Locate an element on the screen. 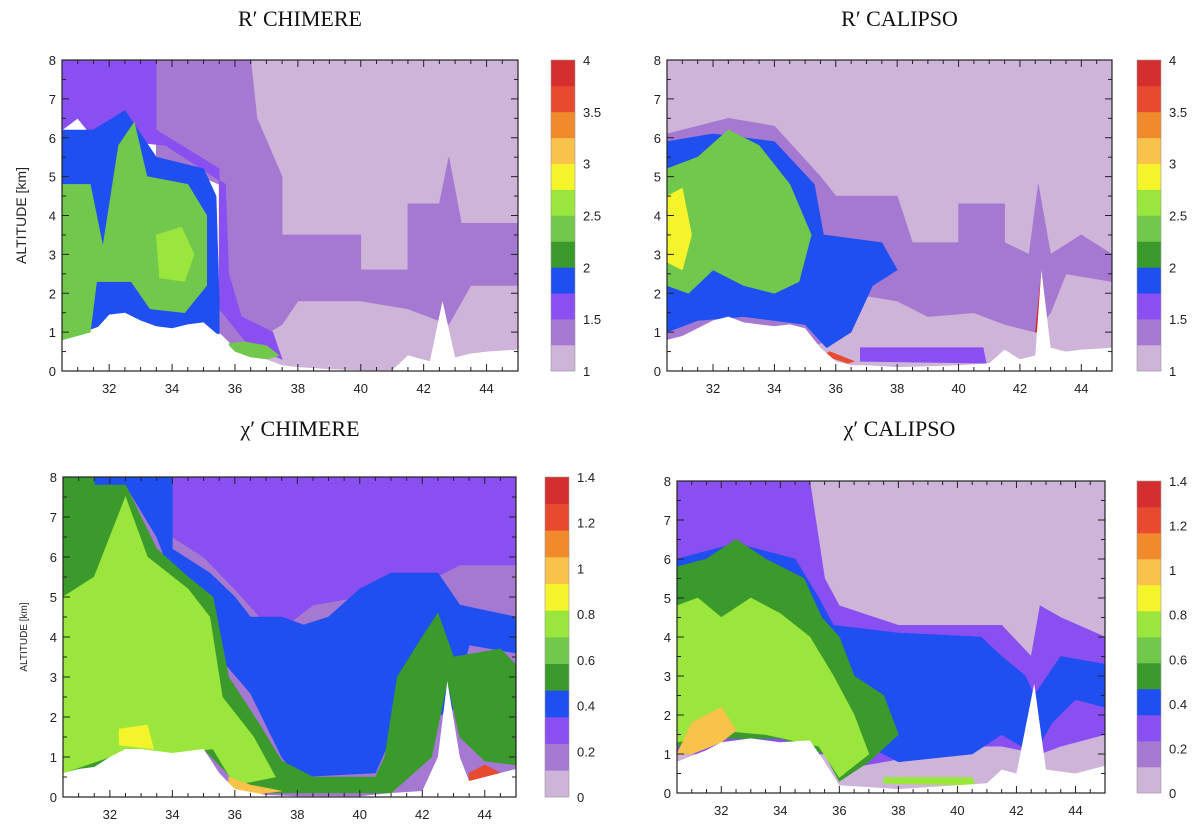 This screenshot has width=1199, height=826. chart-title: R′ CHIMERE is located at coordinates (300, 18).